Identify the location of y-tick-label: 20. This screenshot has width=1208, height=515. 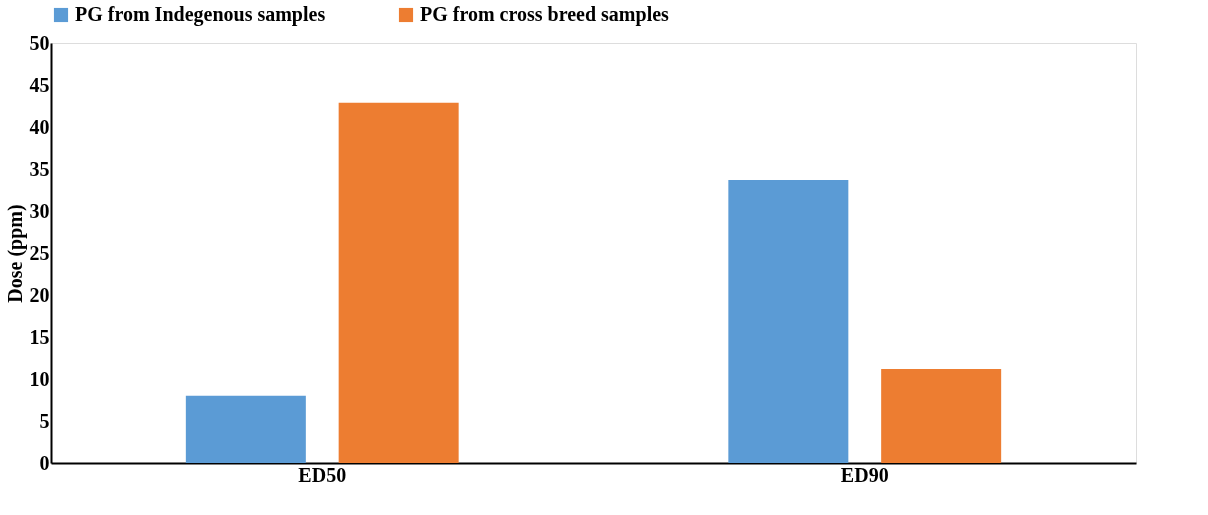
(39, 294).